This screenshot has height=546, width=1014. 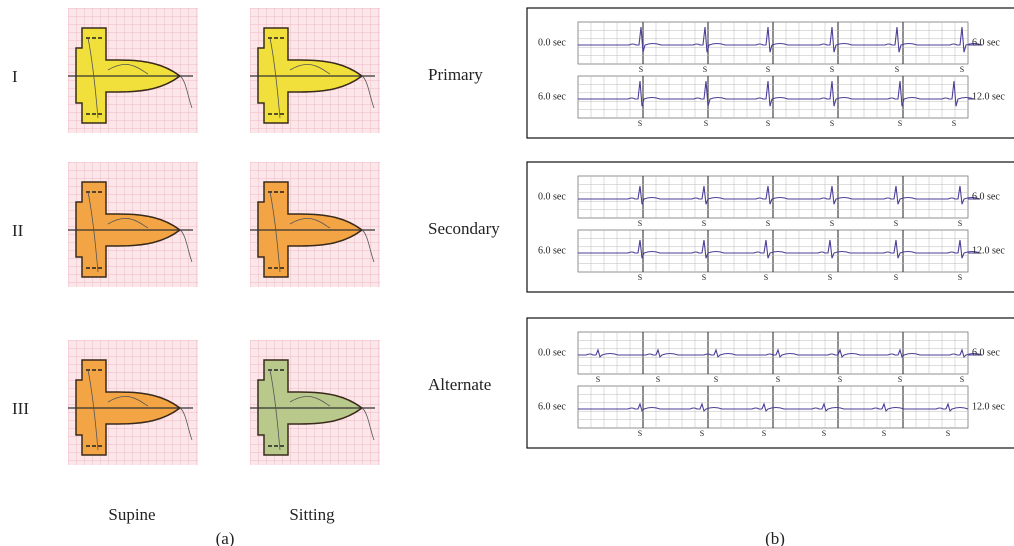 What do you see at coordinates (312, 514) in the screenshot?
I see `column-label: Sitting` at bounding box center [312, 514].